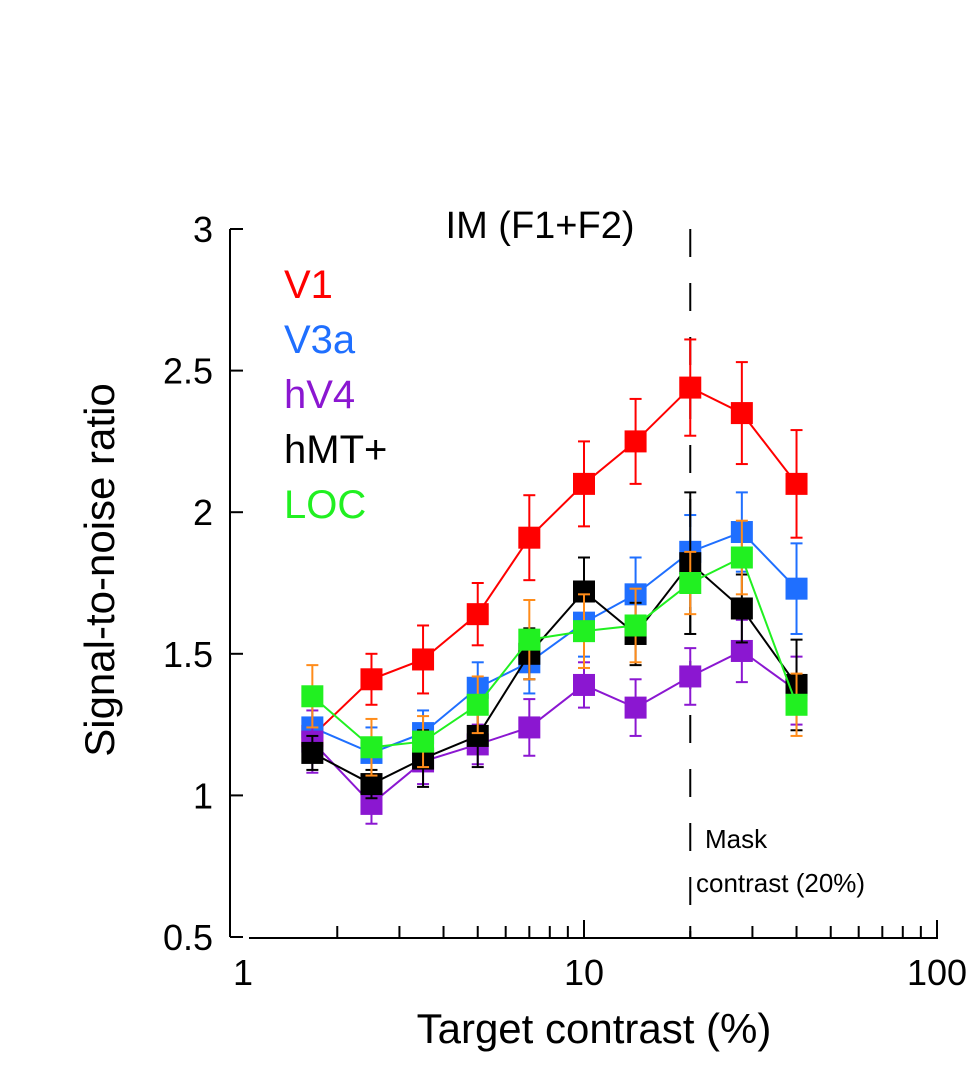 This screenshot has width=976, height=1066. I want to click on y-ticks: 0.5 1 1.5 2 2.5 3, so click(203, 583).